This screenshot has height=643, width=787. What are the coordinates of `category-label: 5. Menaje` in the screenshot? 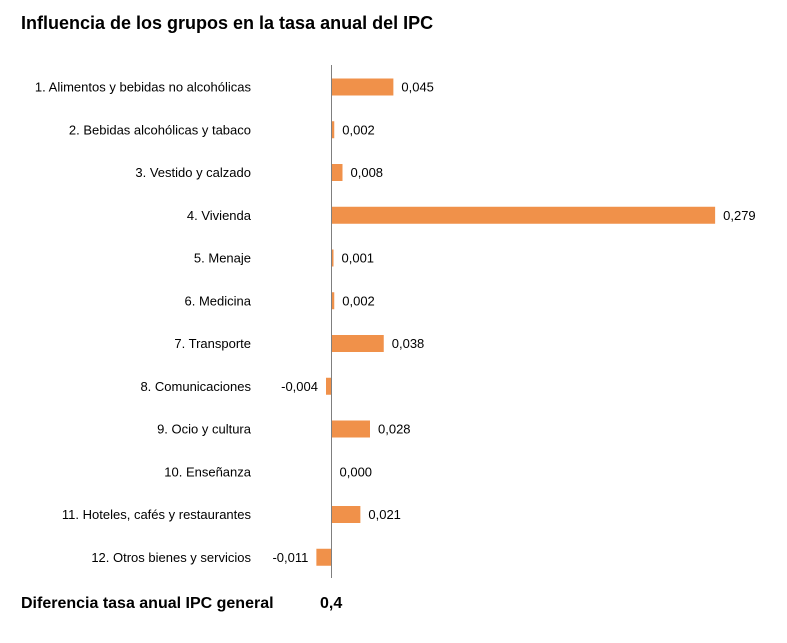 It's located at (222, 258).